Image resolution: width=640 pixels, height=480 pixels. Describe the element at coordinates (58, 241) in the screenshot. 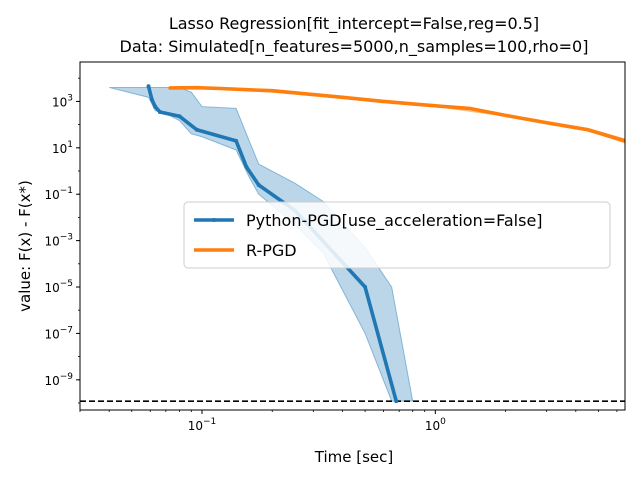

I see `y-tick-label-4: 10⁻³` at that location.